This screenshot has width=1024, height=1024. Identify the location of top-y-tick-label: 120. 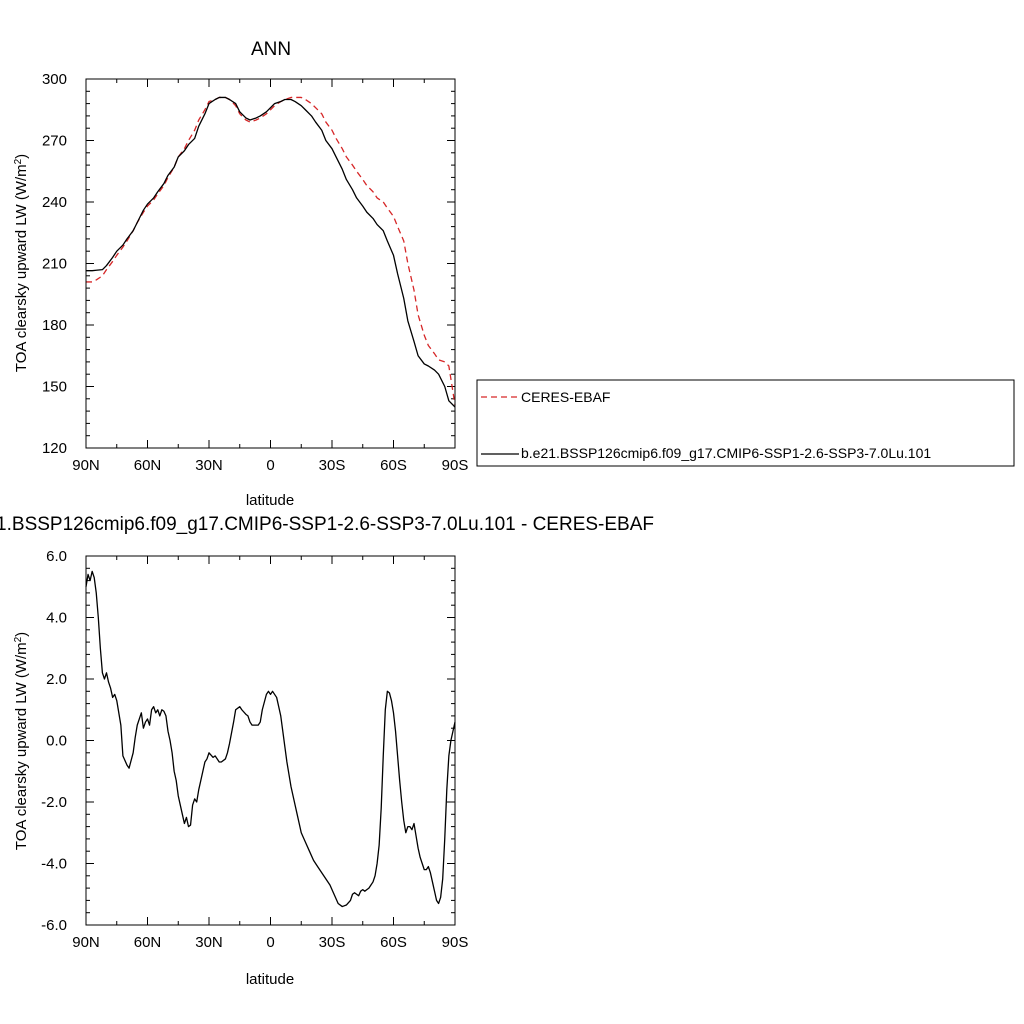
(54, 448).